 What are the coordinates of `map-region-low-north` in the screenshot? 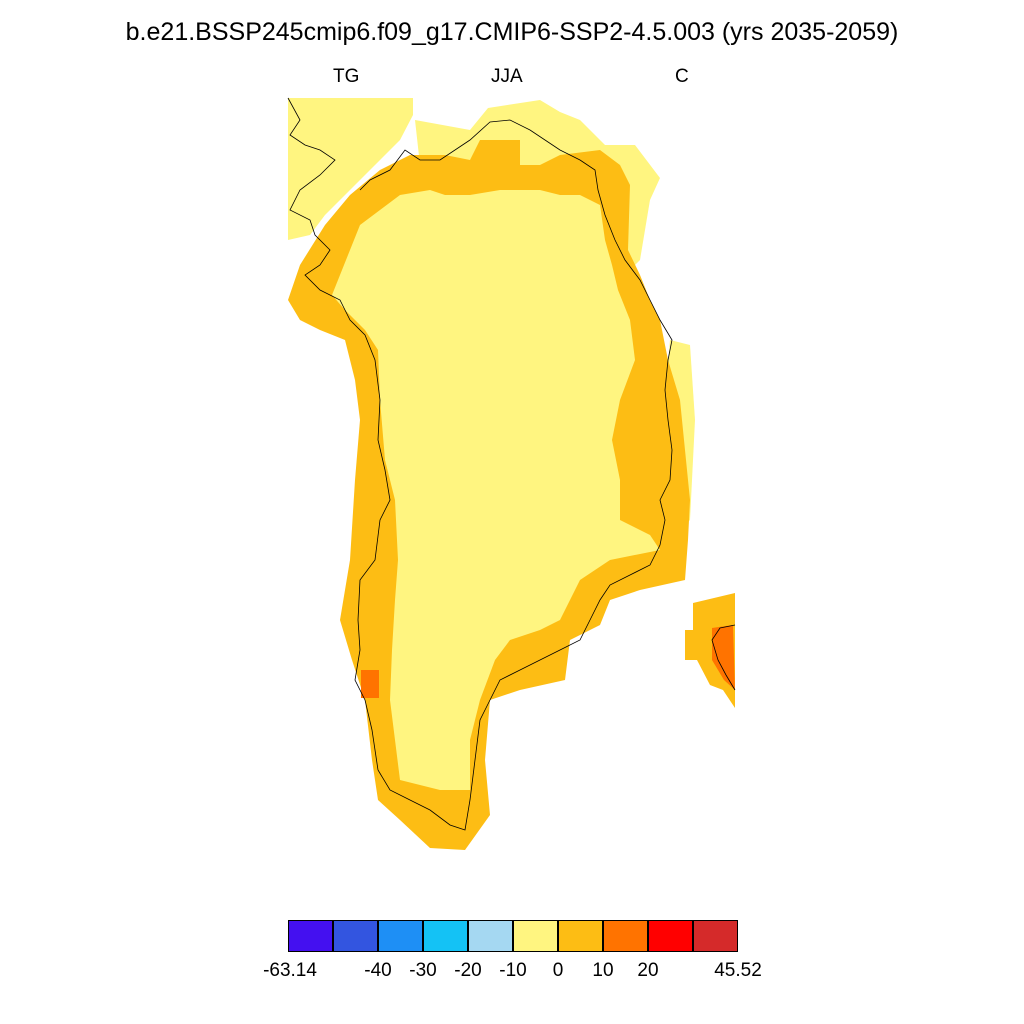 It's located at (350, 169).